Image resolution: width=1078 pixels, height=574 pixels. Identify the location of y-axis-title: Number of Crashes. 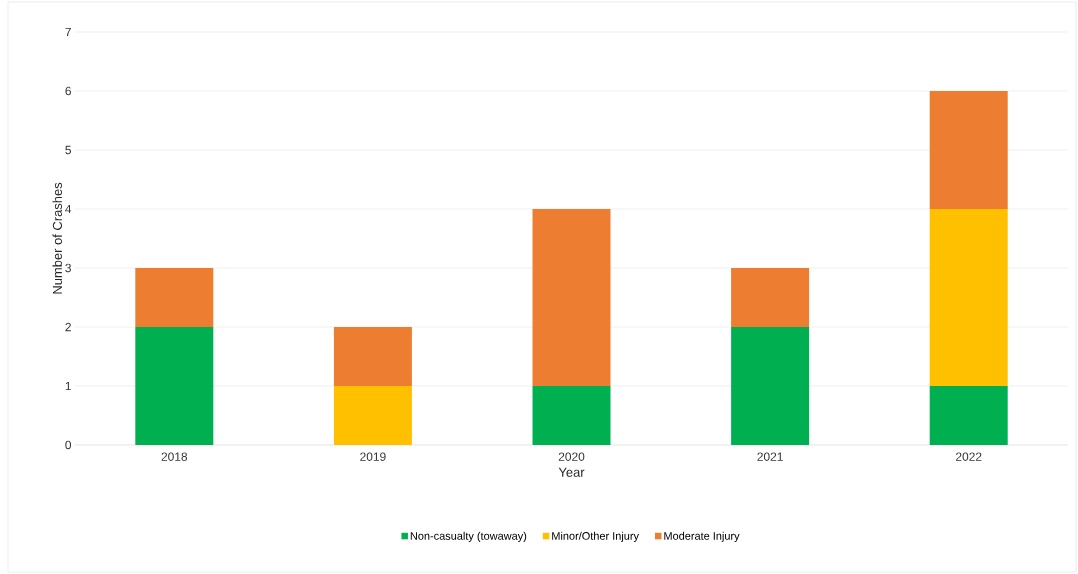
(57, 238).